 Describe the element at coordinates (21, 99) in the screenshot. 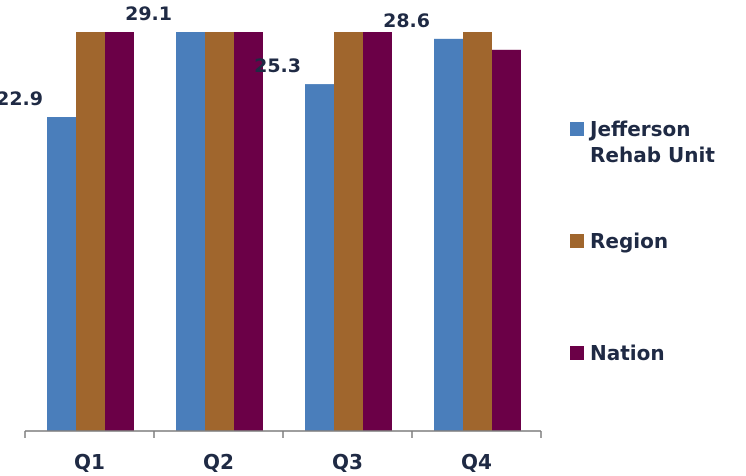

I see `data-label-jefferson-rehab-unit-q1: 22.9` at that location.